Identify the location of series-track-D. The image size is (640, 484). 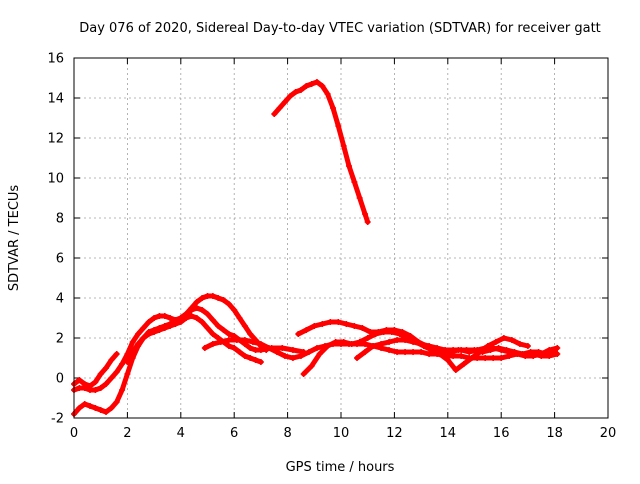
(194, 339).